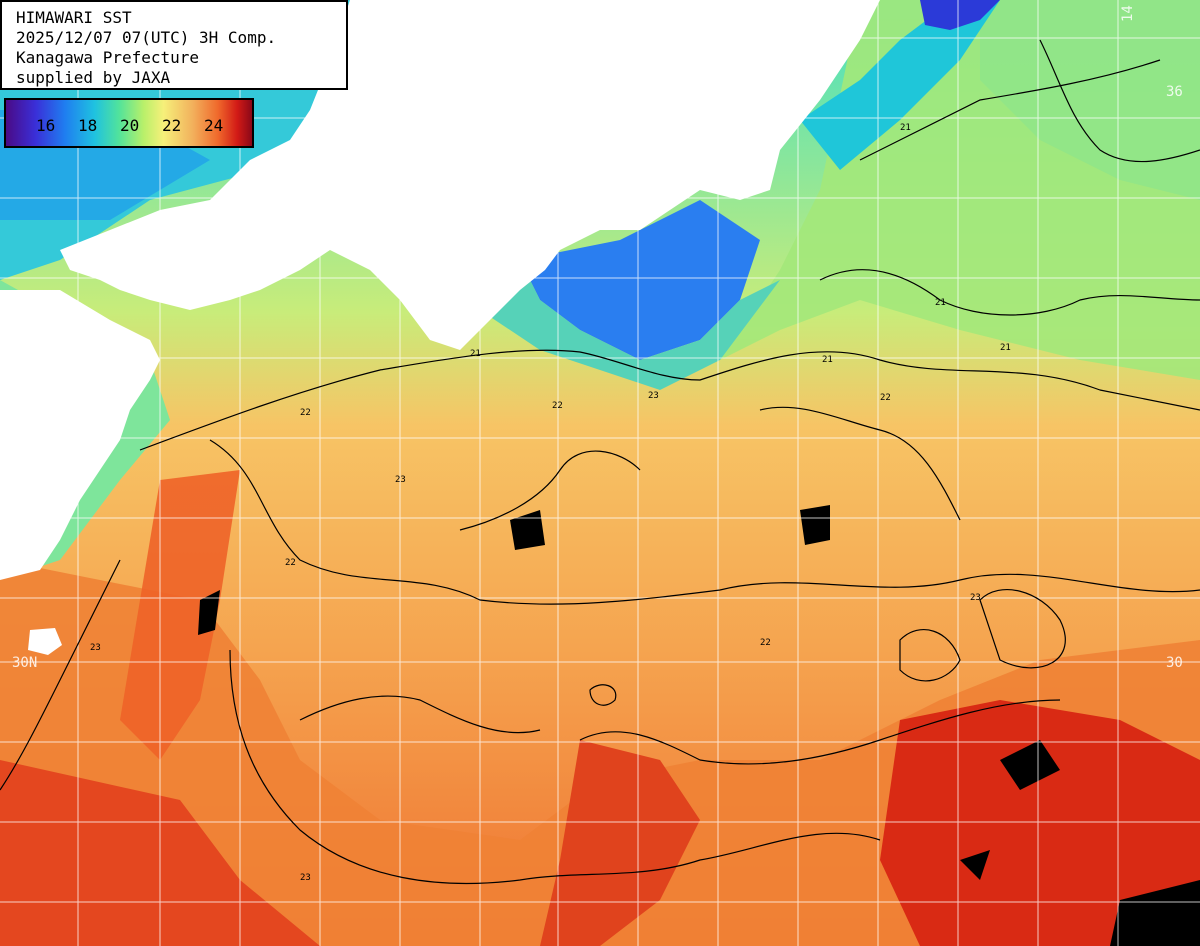 The height and width of the screenshot is (946, 1200). What do you see at coordinates (80, 435) in the screenshot?
I see `land-peninsula-west` at bounding box center [80, 435].